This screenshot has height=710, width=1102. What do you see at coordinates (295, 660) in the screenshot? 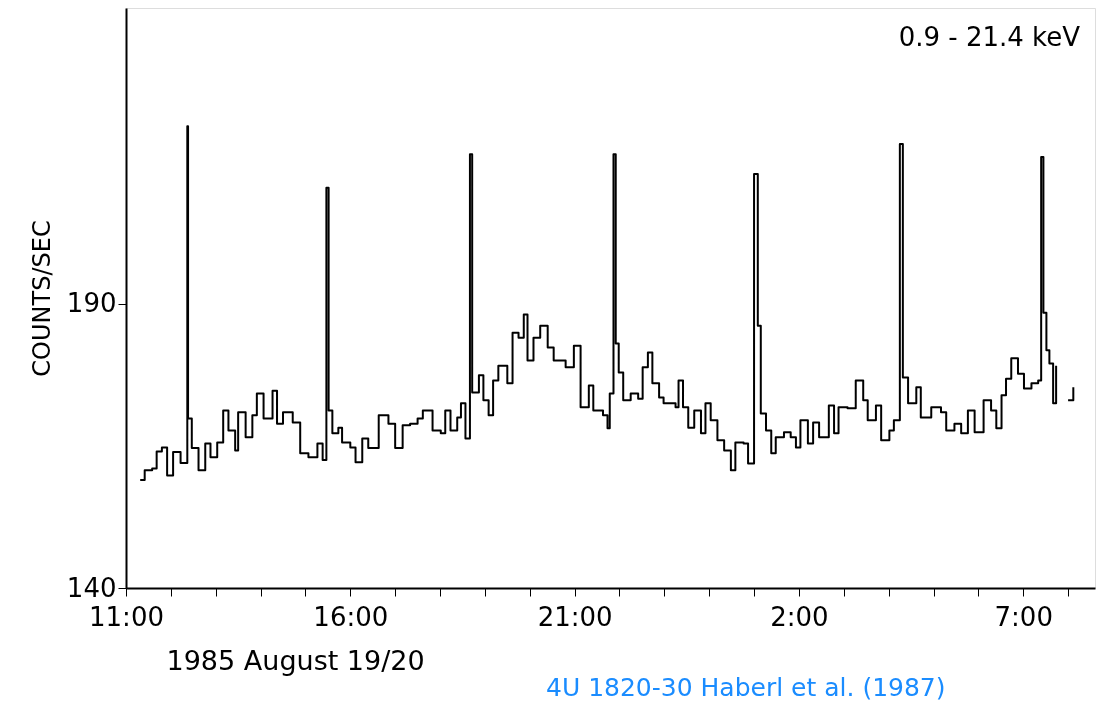
I see `x-axis-title: 1985 August 19/20` at bounding box center [295, 660].